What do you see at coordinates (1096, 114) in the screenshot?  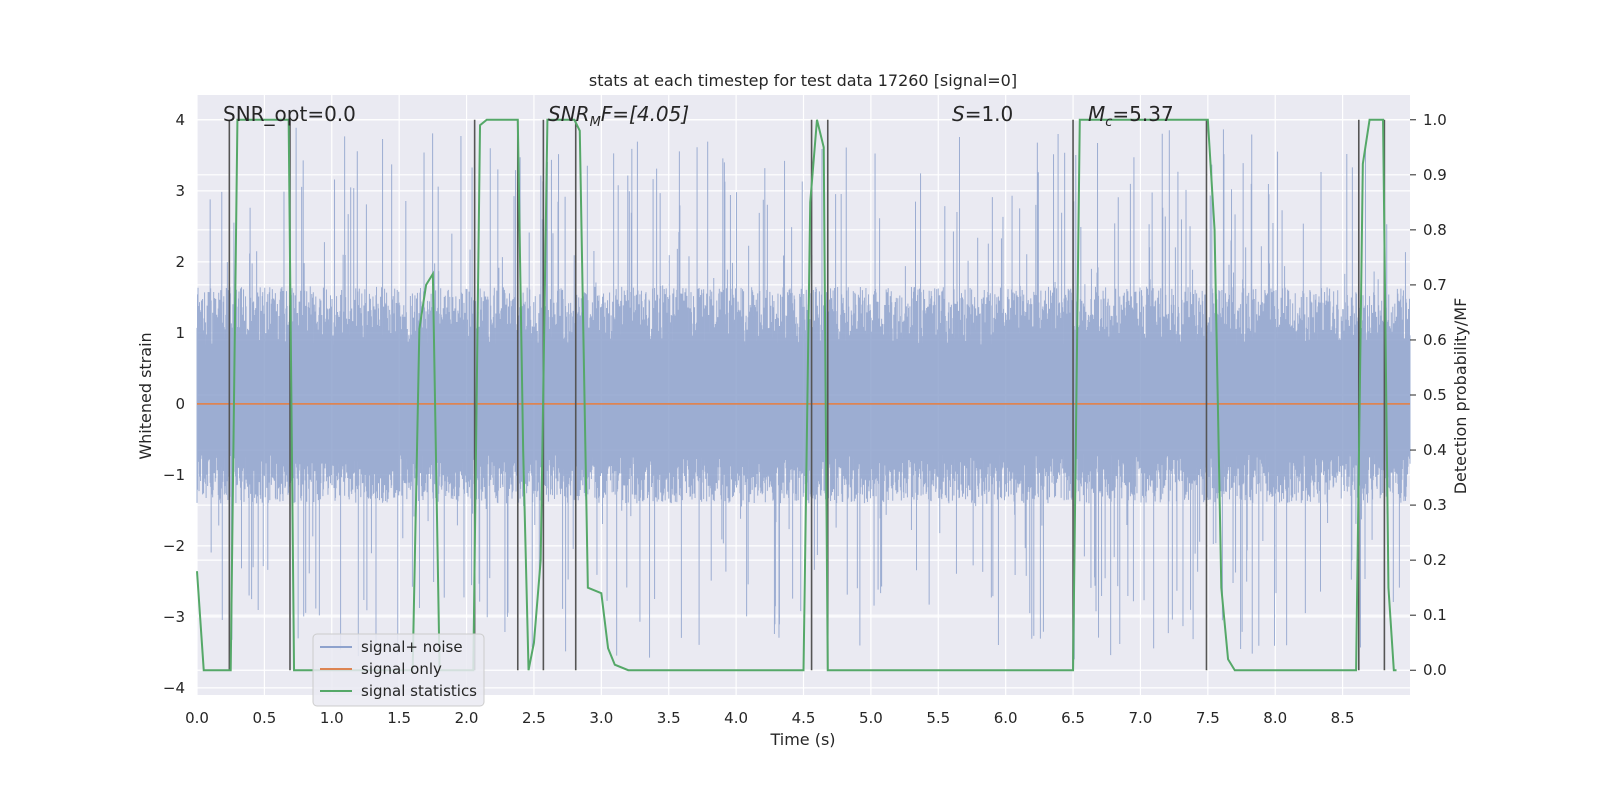 I see `annotation-mc-base: M` at bounding box center [1096, 114].